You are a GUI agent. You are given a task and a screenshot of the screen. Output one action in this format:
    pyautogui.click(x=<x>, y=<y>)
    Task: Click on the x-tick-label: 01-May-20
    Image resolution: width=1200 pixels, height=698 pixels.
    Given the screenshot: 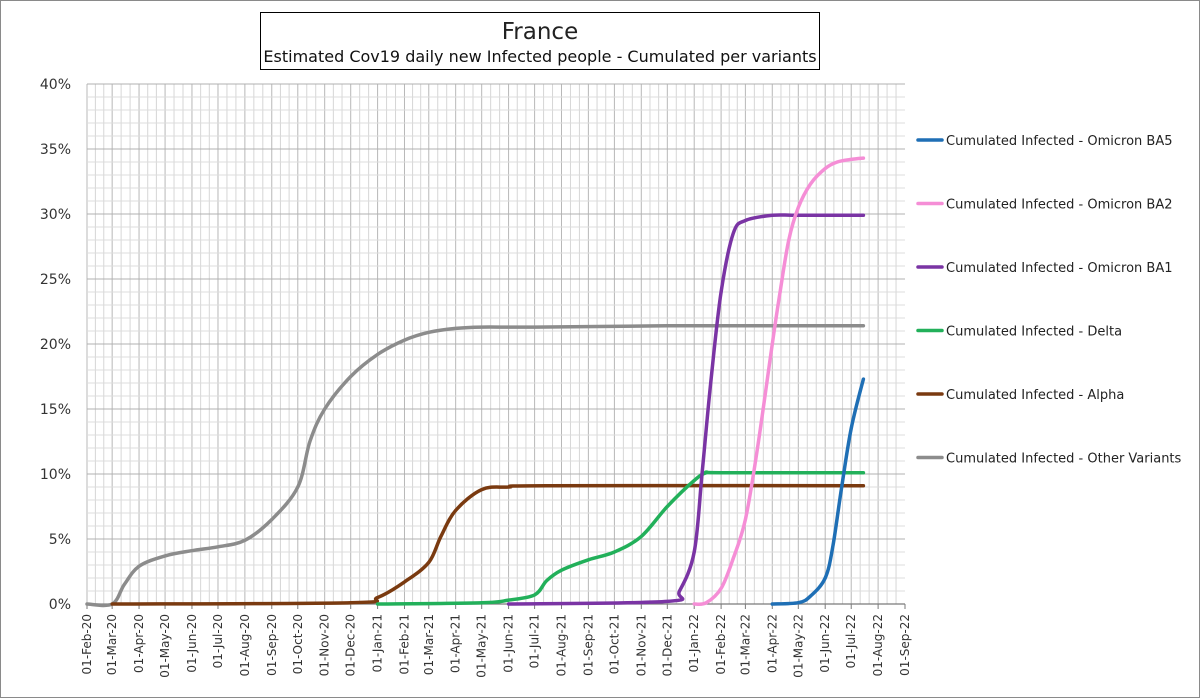 What is the action you would take?
    pyautogui.click(x=165, y=646)
    